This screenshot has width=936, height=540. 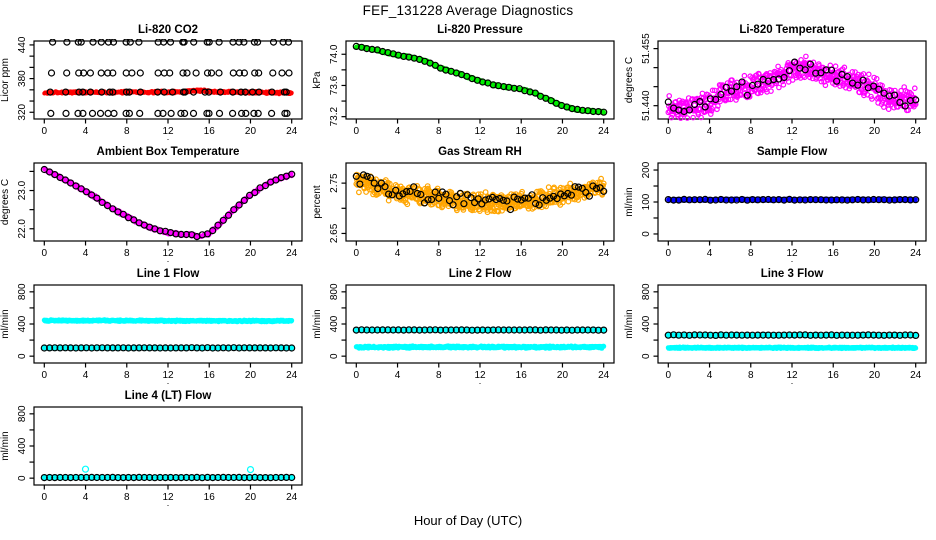 I want to click on chart-line3-flow: Line 3 Flow ml/min 0 4 8 12 16 20 24. 0 400 800, so click(x=775, y=327).